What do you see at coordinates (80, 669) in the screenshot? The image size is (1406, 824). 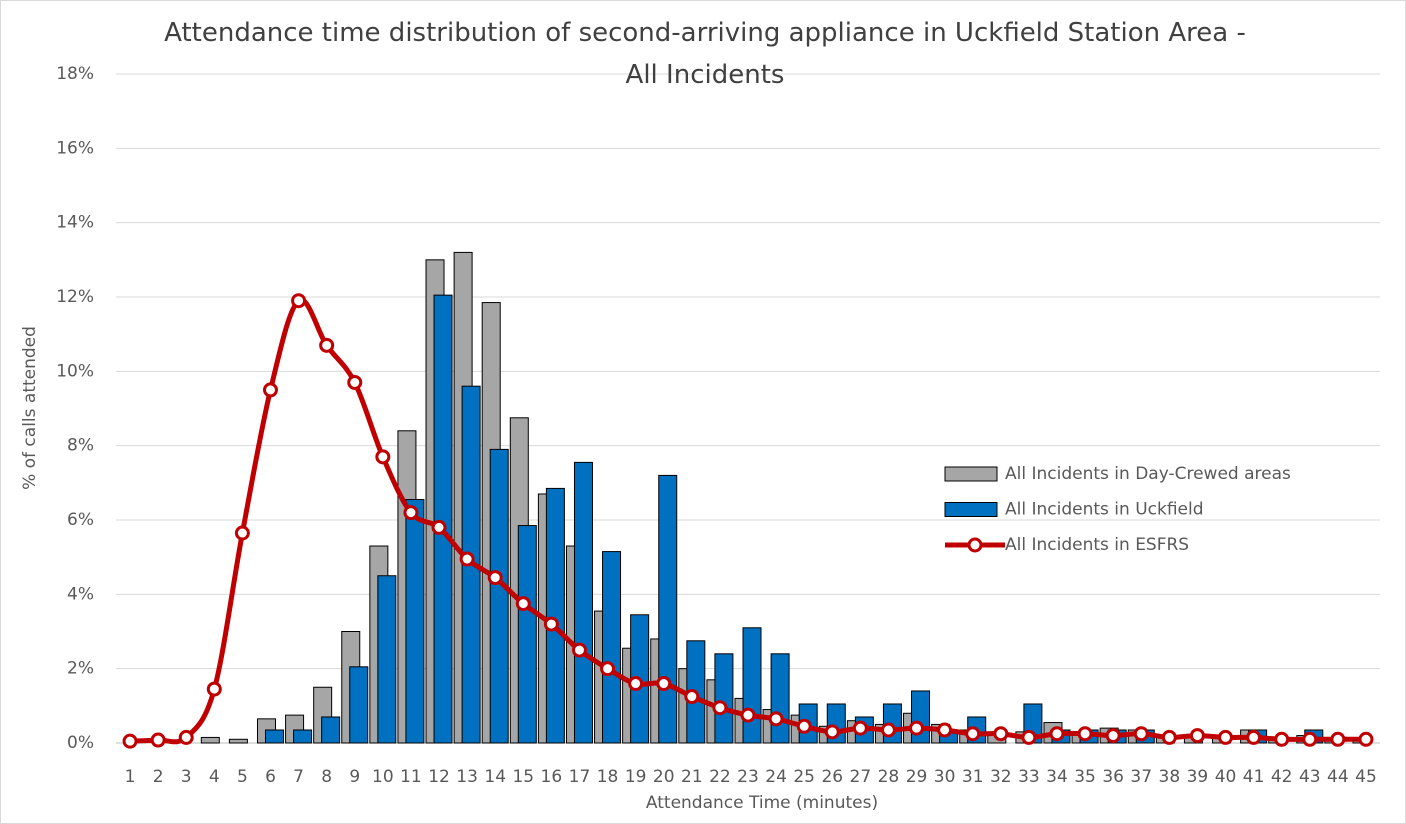 I see `y-tick-label: 2%` at bounding box center [80, 669].